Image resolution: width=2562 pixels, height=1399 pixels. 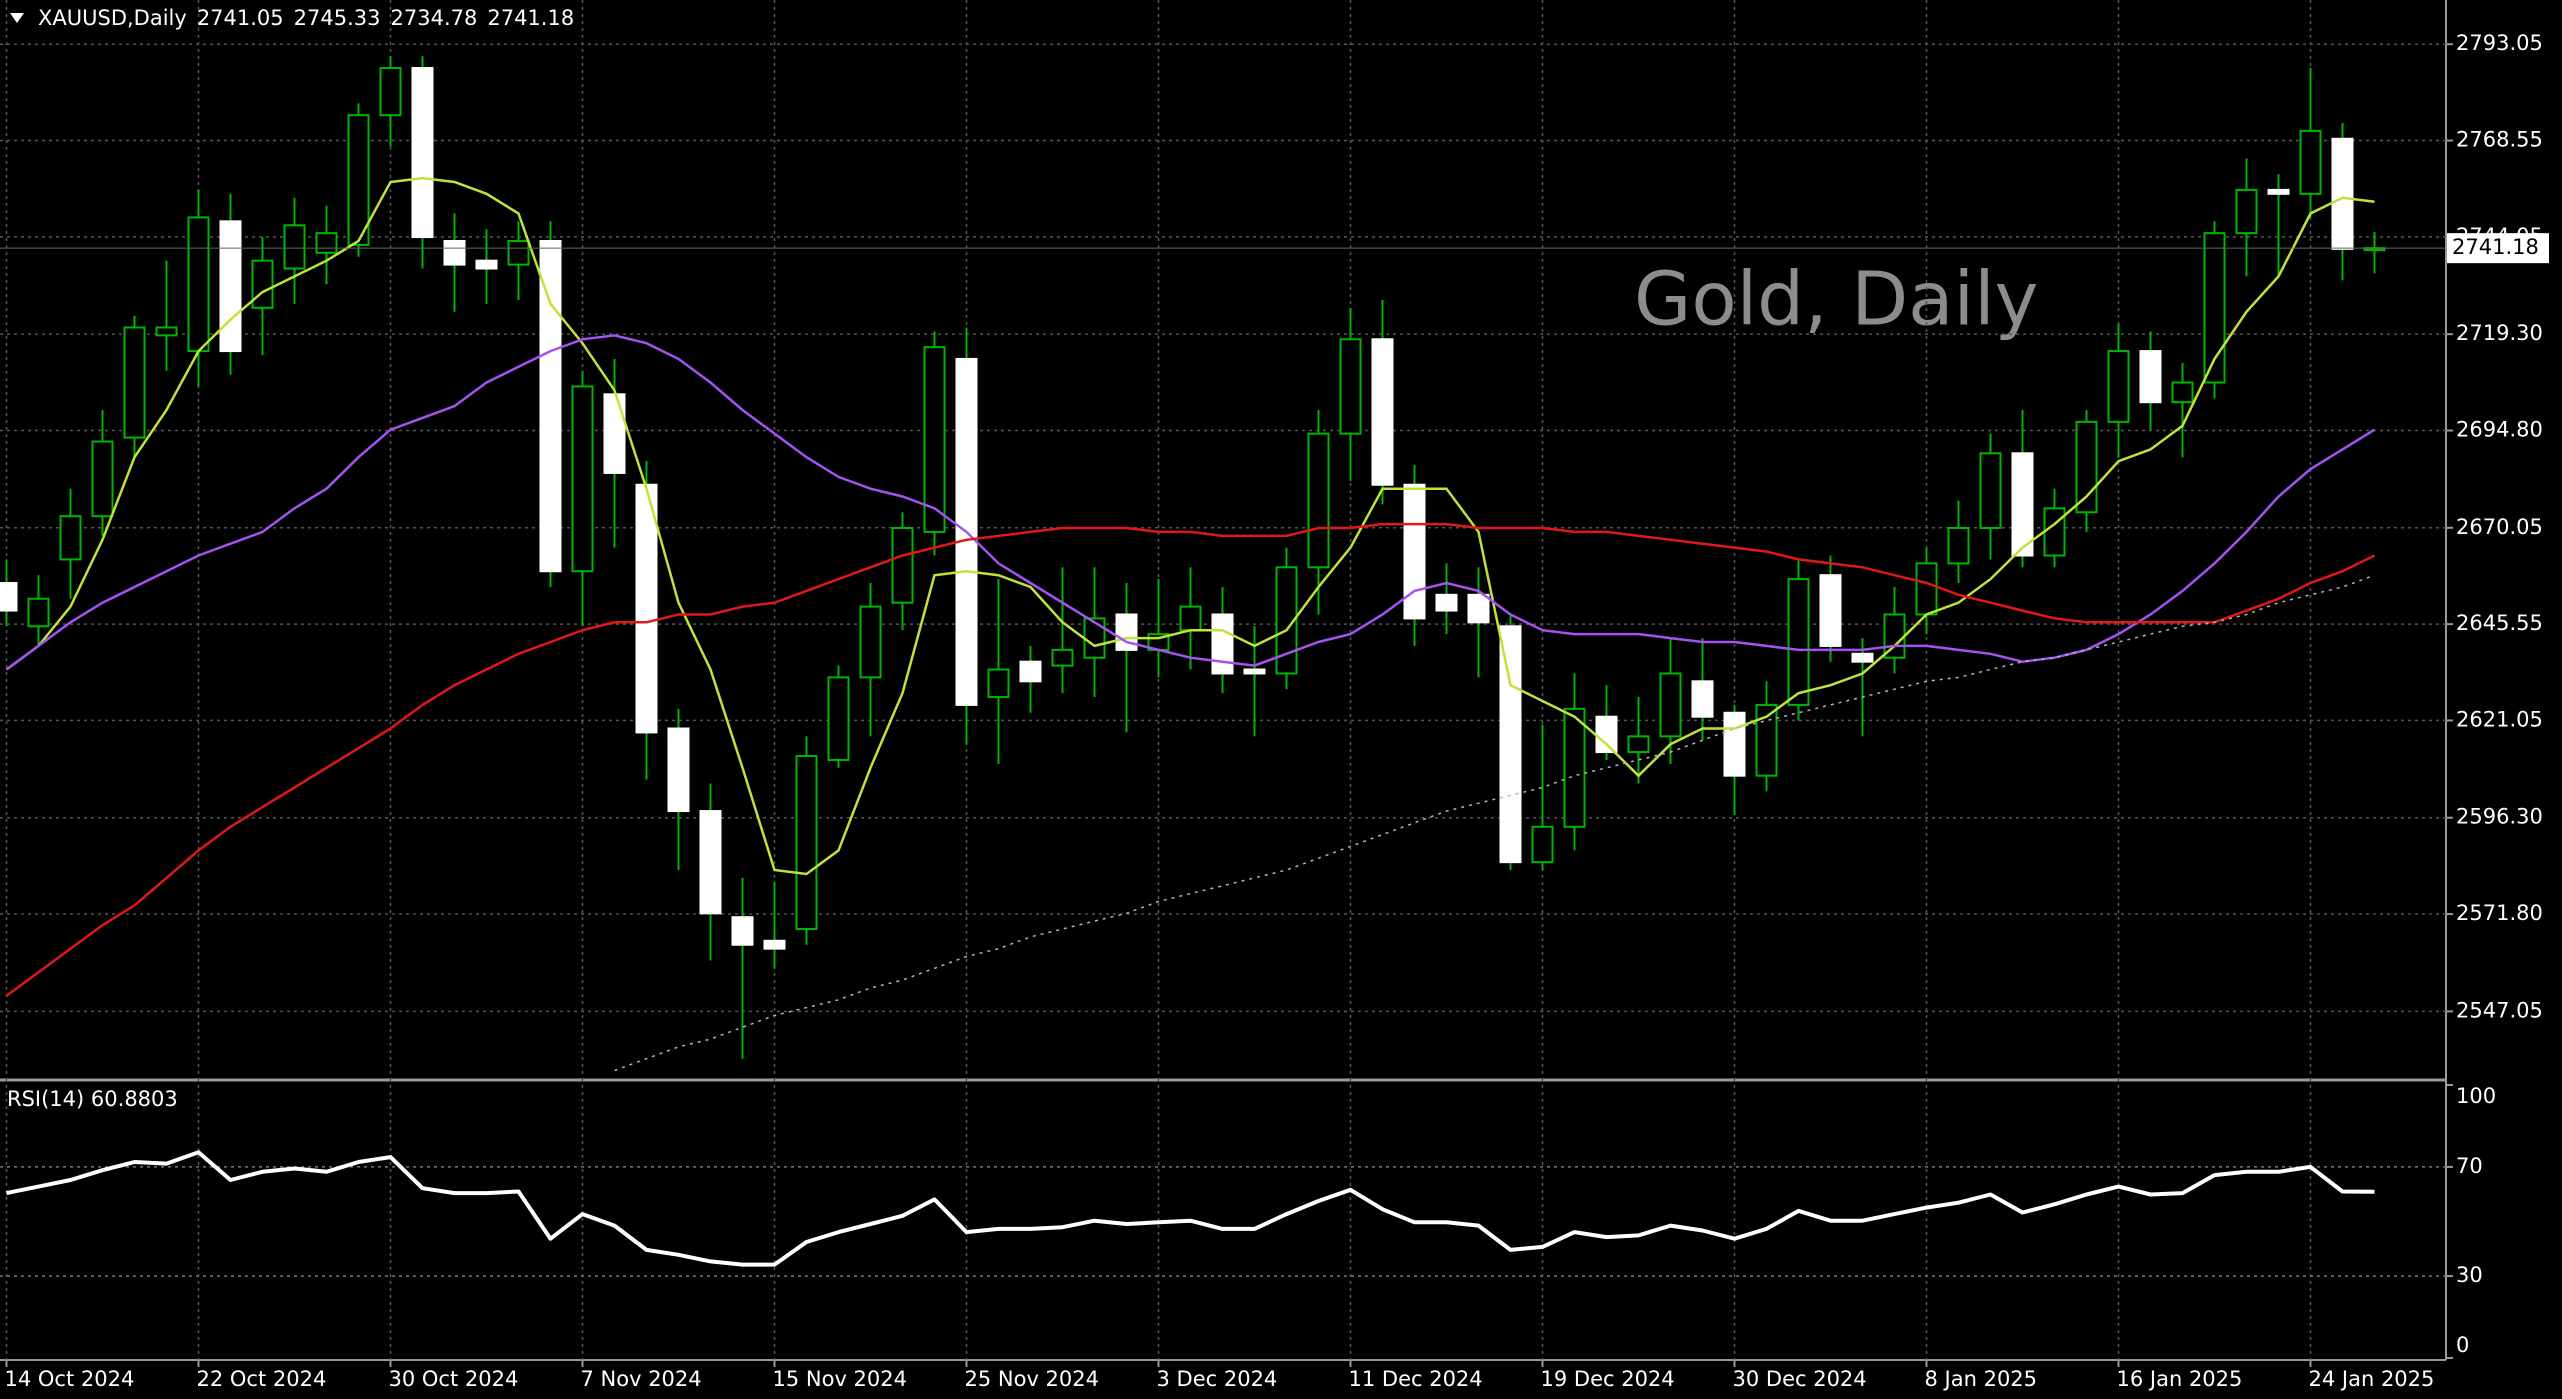 I want to click on y-tick-label: 2768.55, so click(x=2499, y=140).